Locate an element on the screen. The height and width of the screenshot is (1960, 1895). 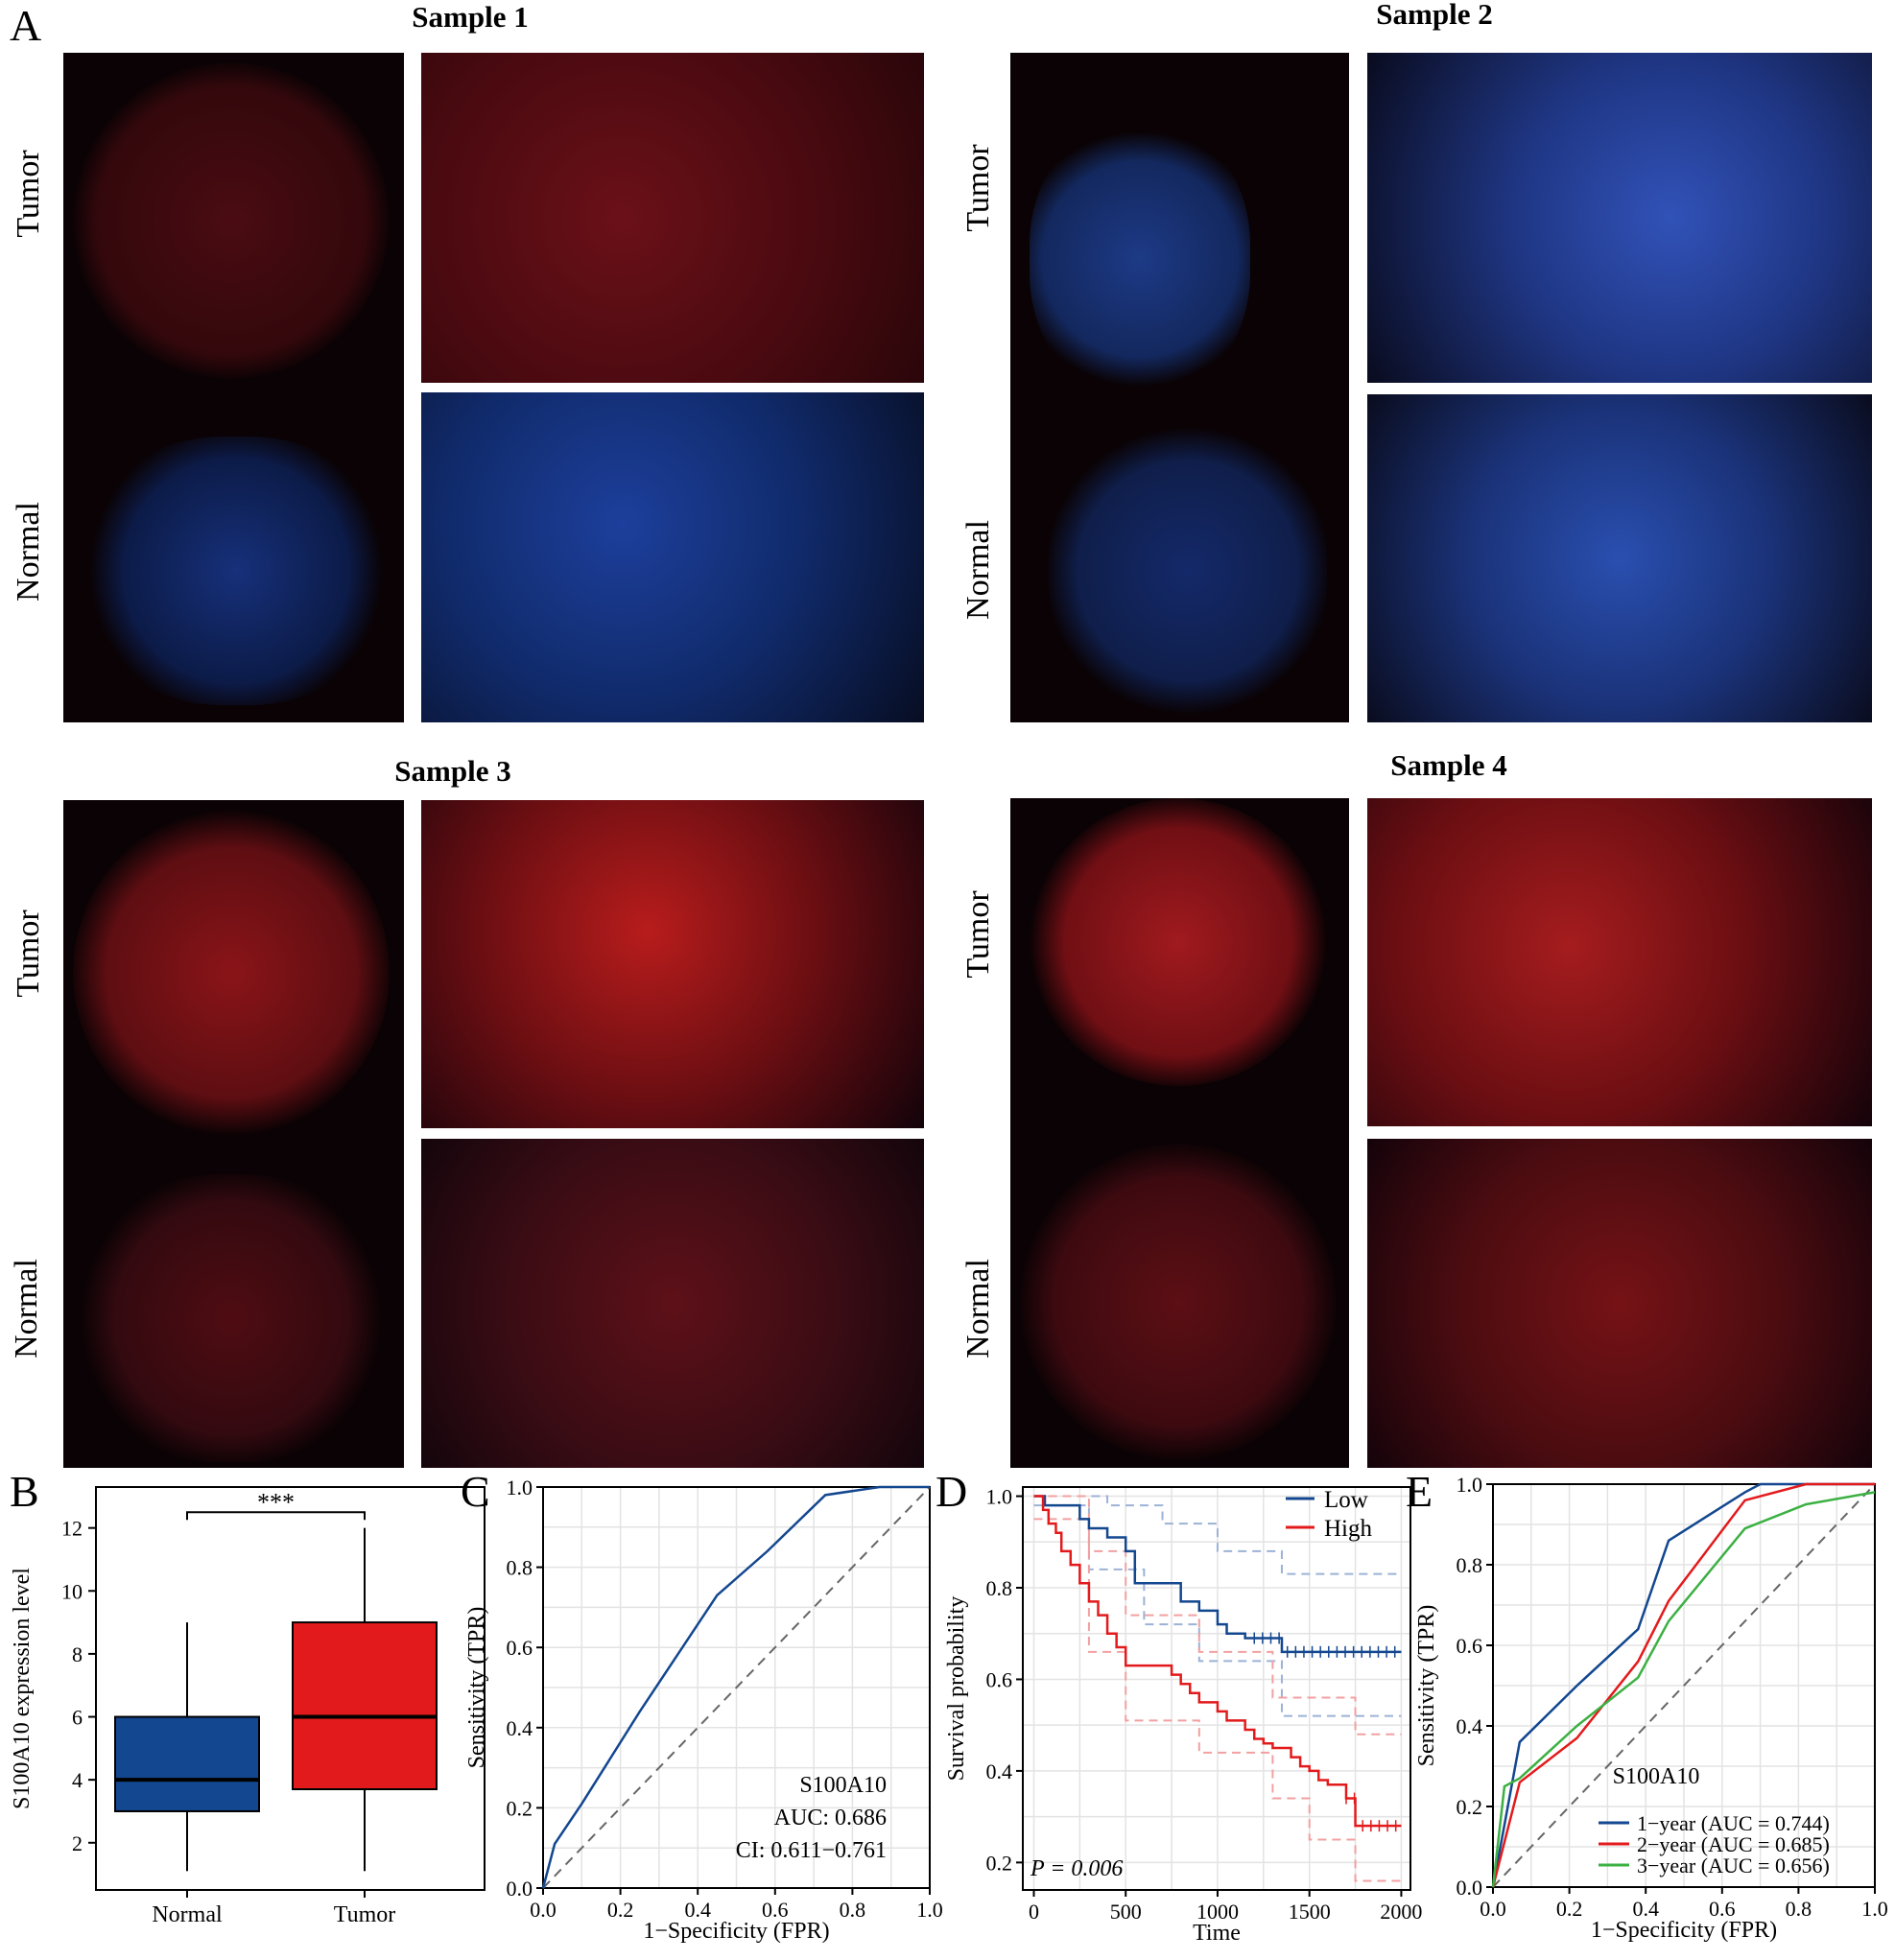
x-tick-label: Tumor is located at coordinates (364, 1915).